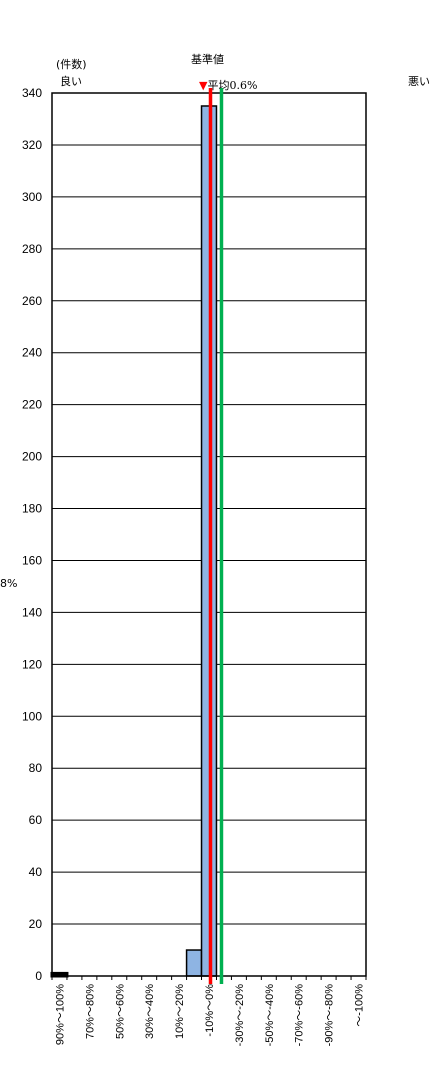  What do you see at coordinates (71, 81) in the screenshot?
I see `good-label: 良い` at bounding box center [71, 81].